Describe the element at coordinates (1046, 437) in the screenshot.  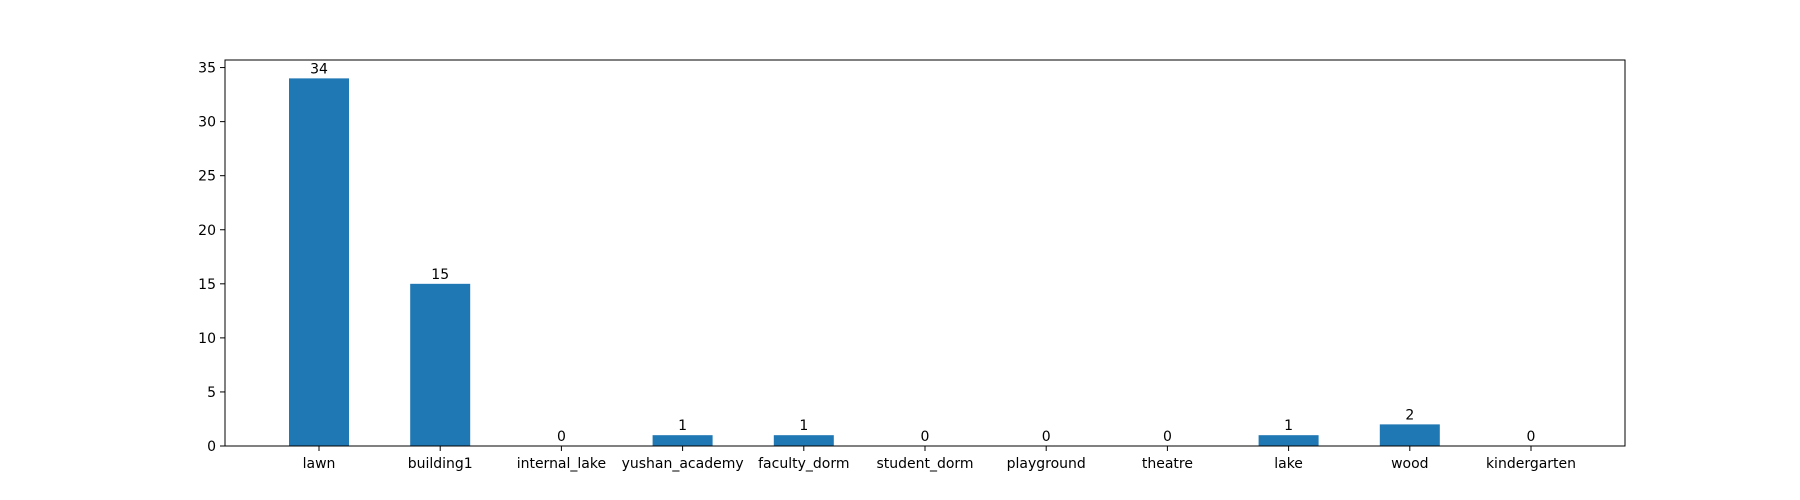
I see `value-label-playground: 0` at that location.